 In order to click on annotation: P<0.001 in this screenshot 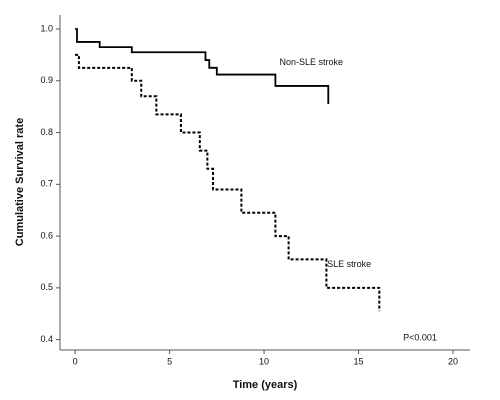, I will do `click(420, 337)`.